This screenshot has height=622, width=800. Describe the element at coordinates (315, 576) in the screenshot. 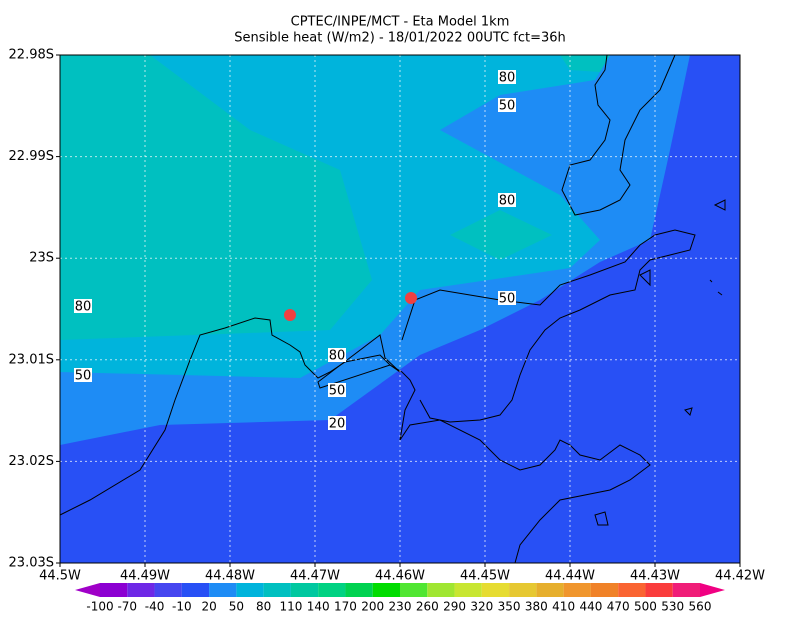

I see `lon-tick-label: 44.47W` at that location.